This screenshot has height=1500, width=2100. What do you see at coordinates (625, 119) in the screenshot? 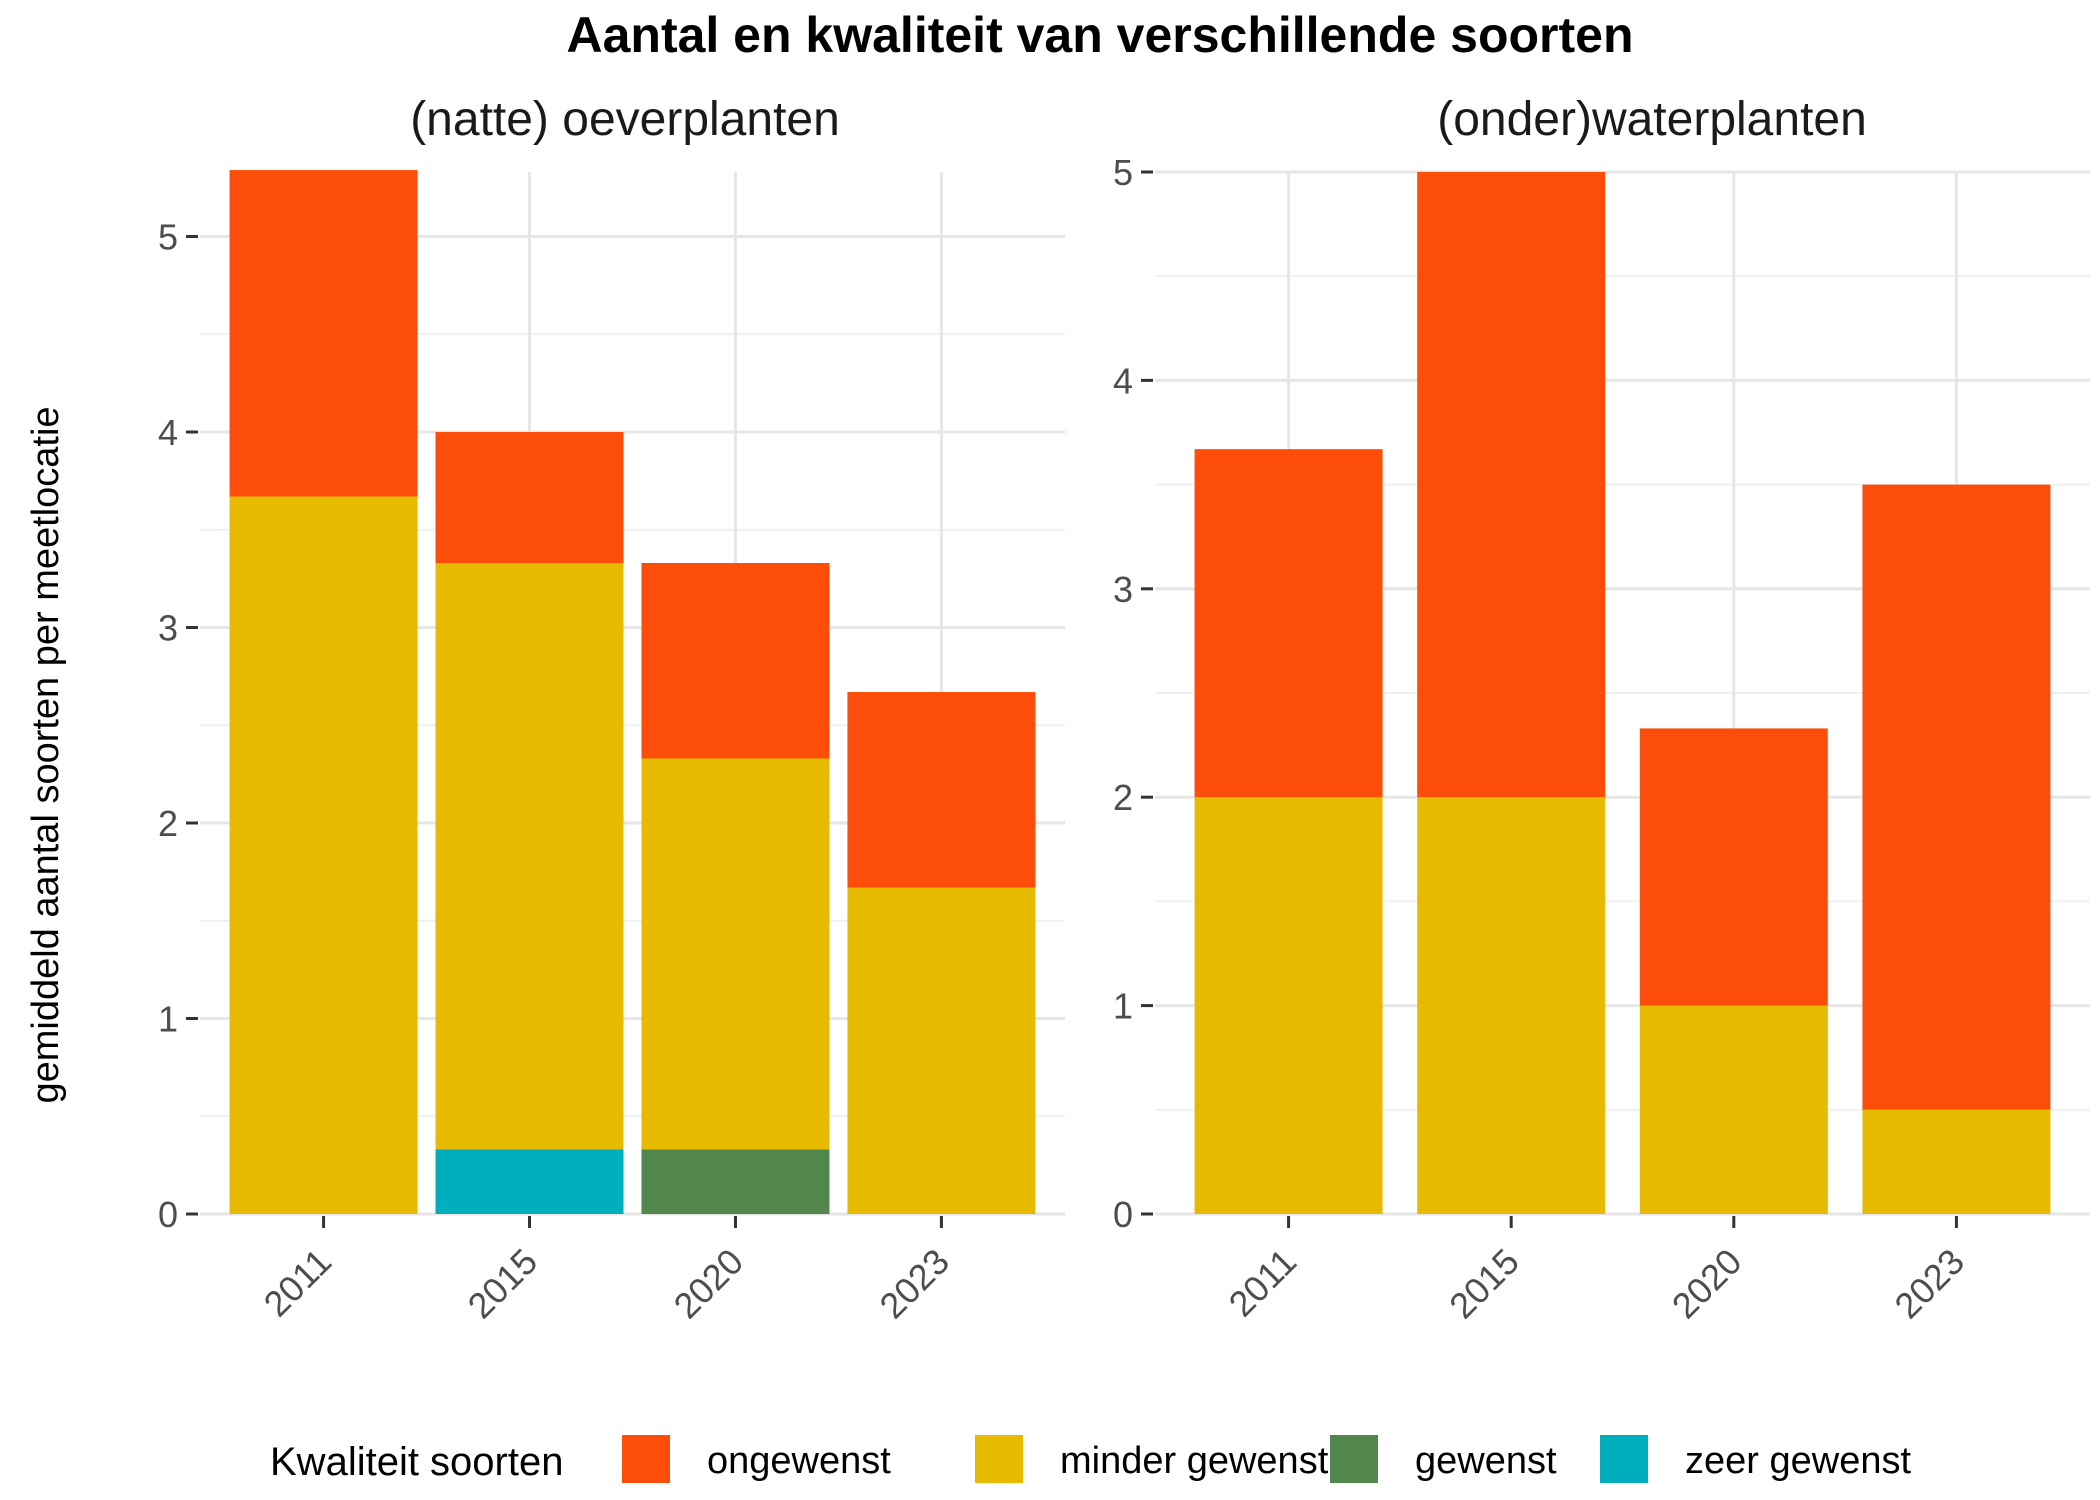
I see `panel-title: (natte) oeverplanten` at bounding box center [625, 119].